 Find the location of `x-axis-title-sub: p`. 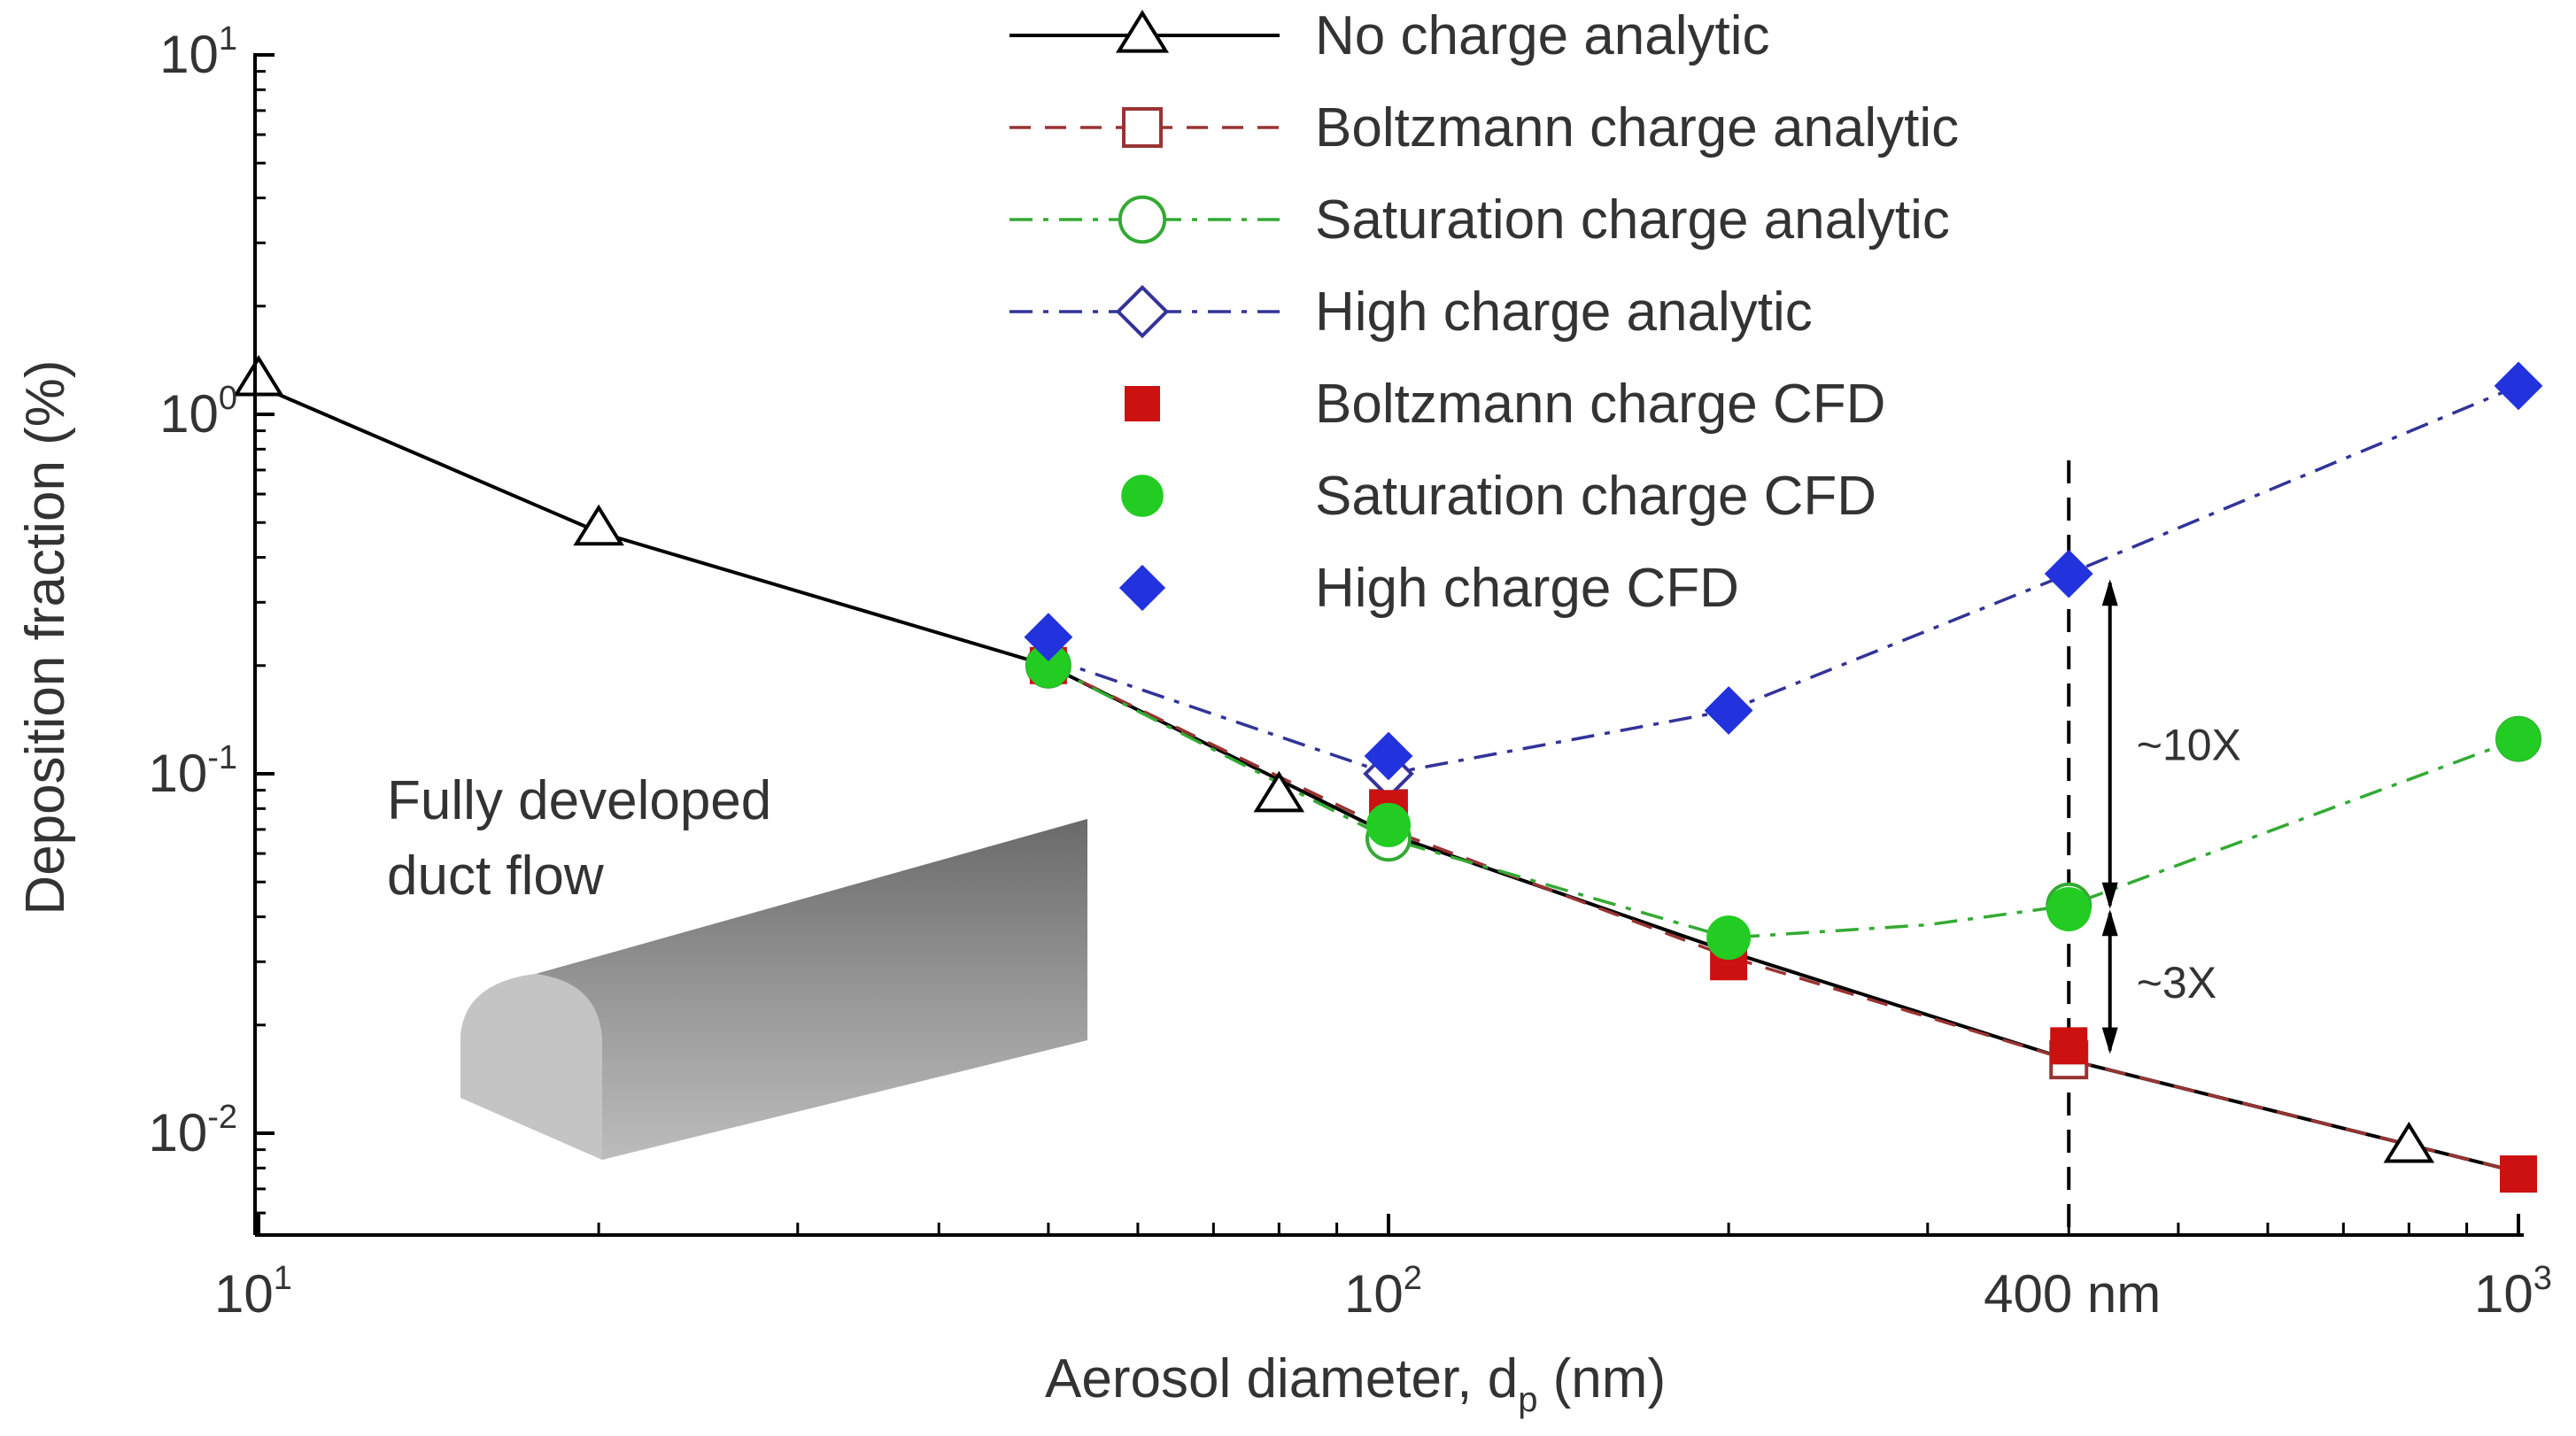

x-axis-title-sub: p is located at coordinates (1527, 1399).